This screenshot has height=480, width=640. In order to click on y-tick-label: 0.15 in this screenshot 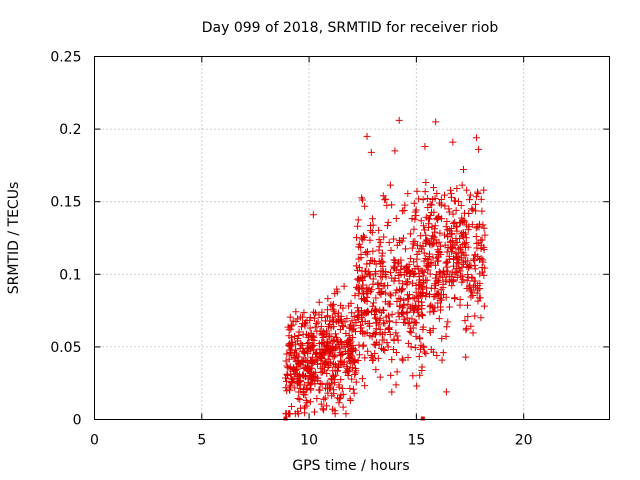, I will do `click(65, 203)`.